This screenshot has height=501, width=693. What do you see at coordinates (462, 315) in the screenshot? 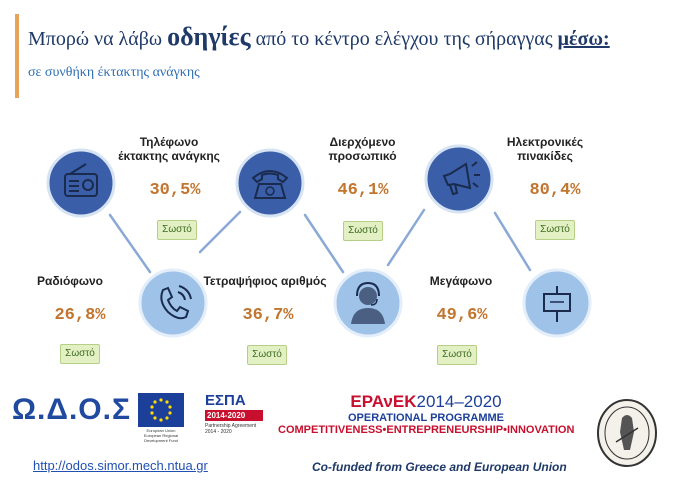
I see `percent-megaphone: 49,6%` at bounding box center [462, 315].